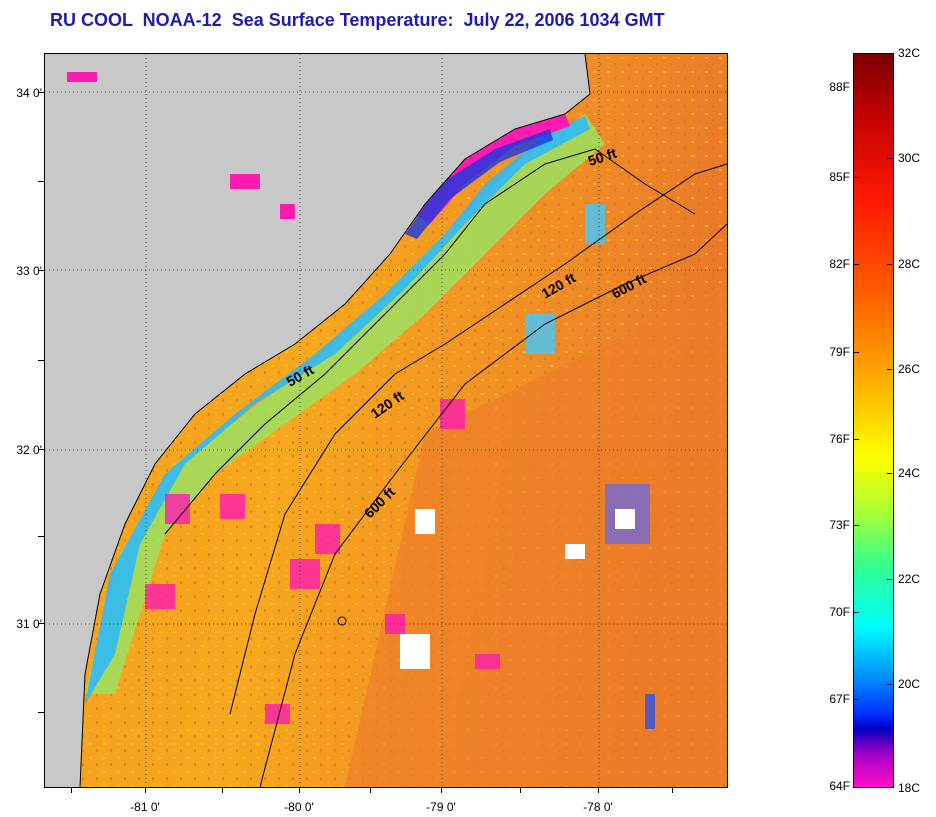 The width and height of the screenshot is (936, 817). I want to click on longitude-label: -81 0', so click(145, 807).